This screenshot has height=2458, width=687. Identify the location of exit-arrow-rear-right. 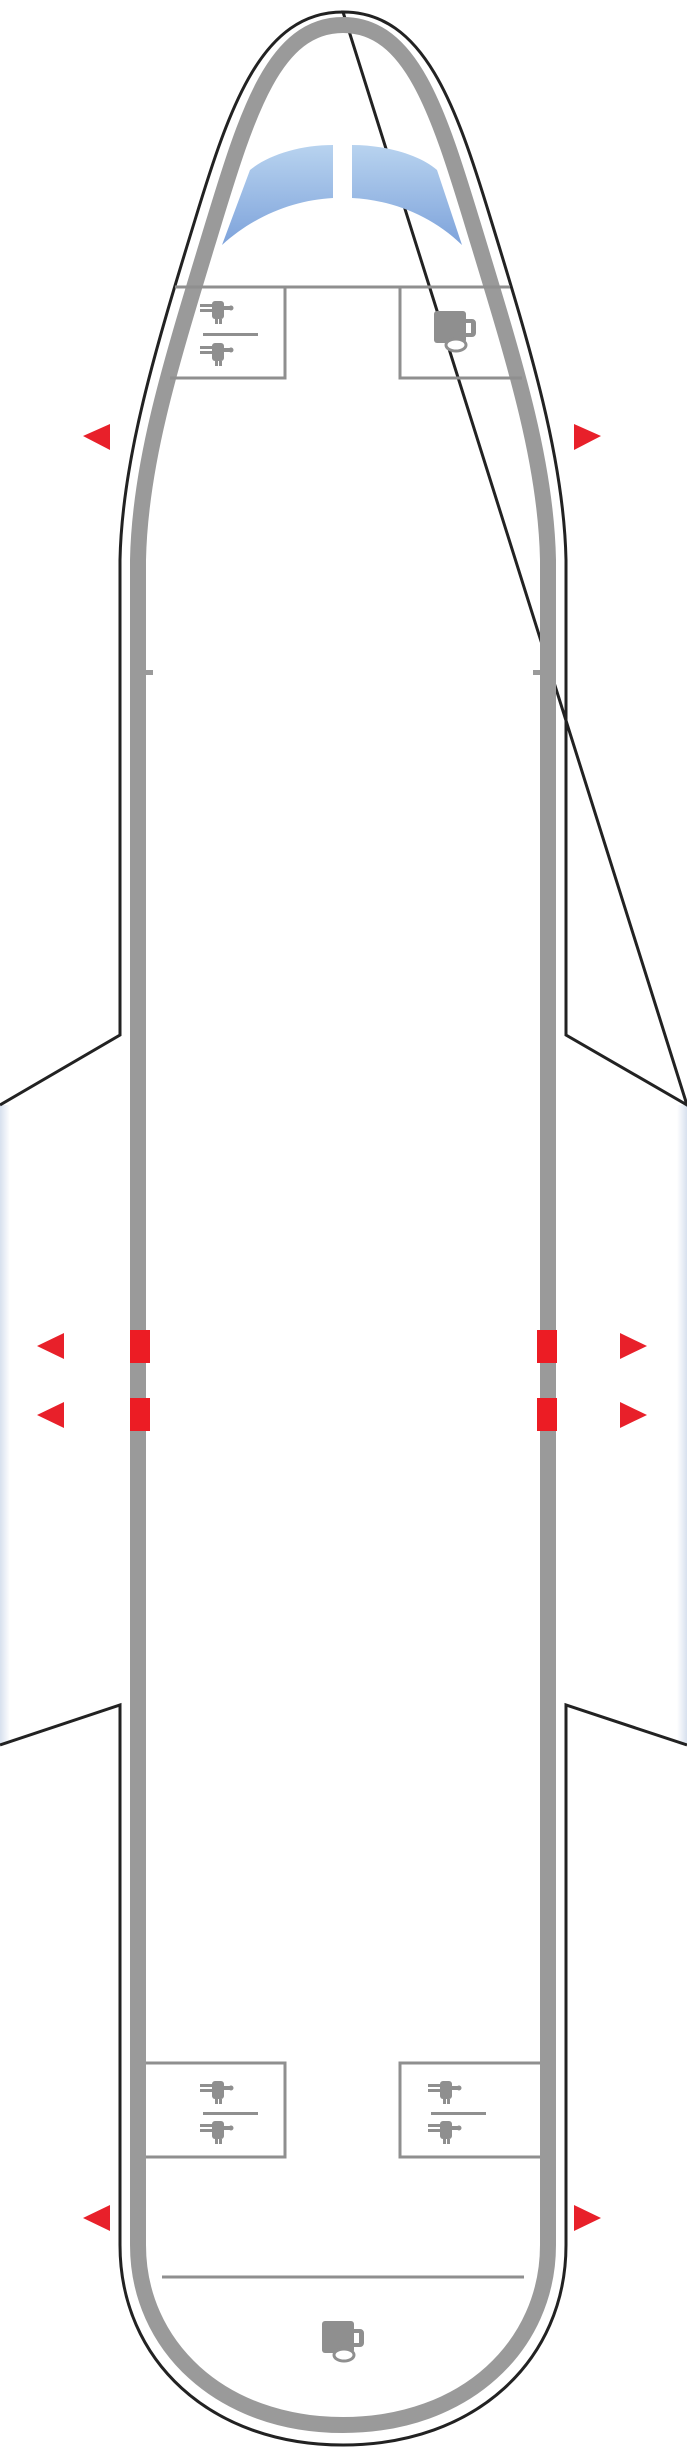
(587, 2218).